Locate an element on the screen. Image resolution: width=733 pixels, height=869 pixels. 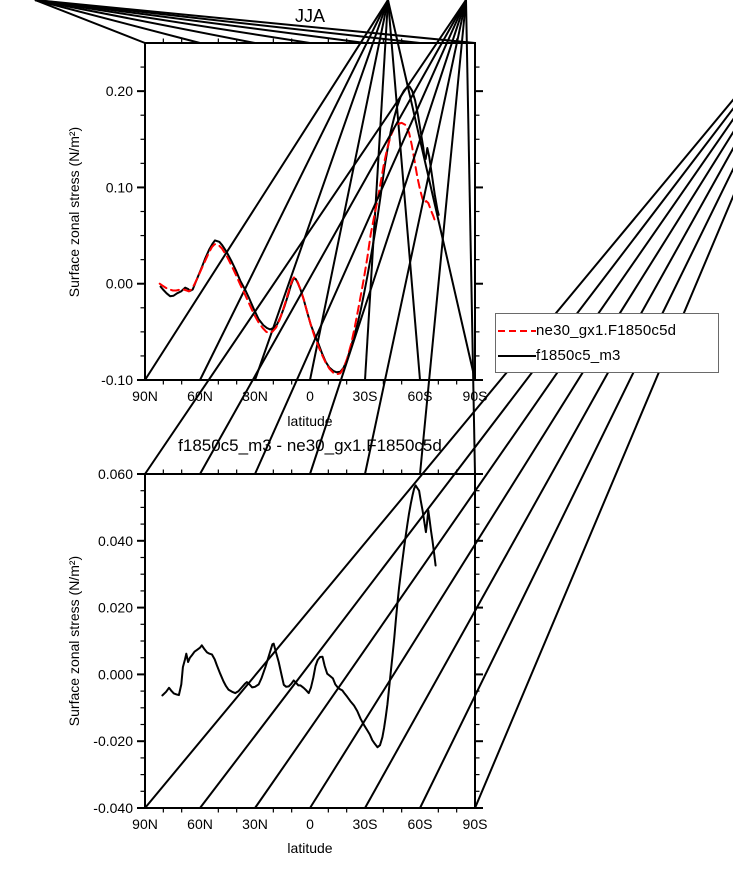
bottom-chart-x-tick-label: 90N is located at coordinates (145, 824).